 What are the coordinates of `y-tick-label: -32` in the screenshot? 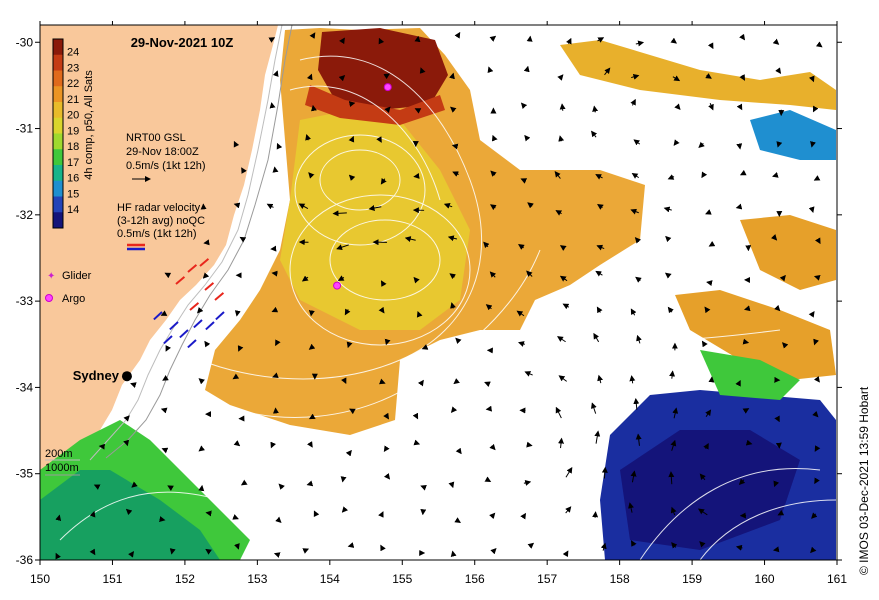 It's located at (25, 215).